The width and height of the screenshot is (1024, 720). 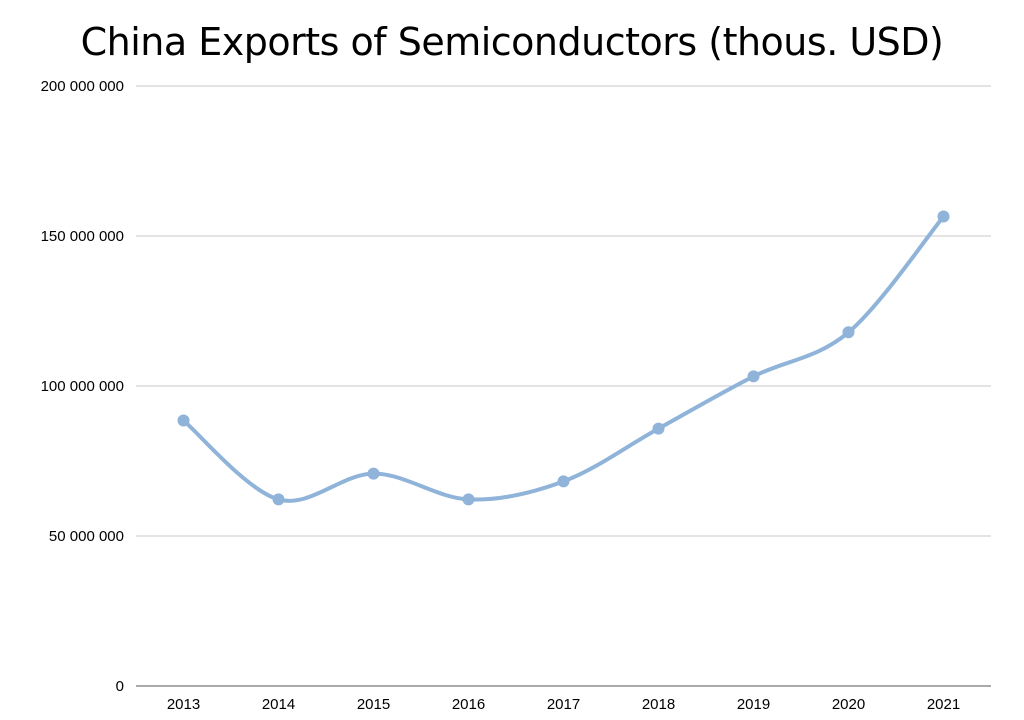 I want to click on x-tick-label: 2016, so click(x=468, y=704).